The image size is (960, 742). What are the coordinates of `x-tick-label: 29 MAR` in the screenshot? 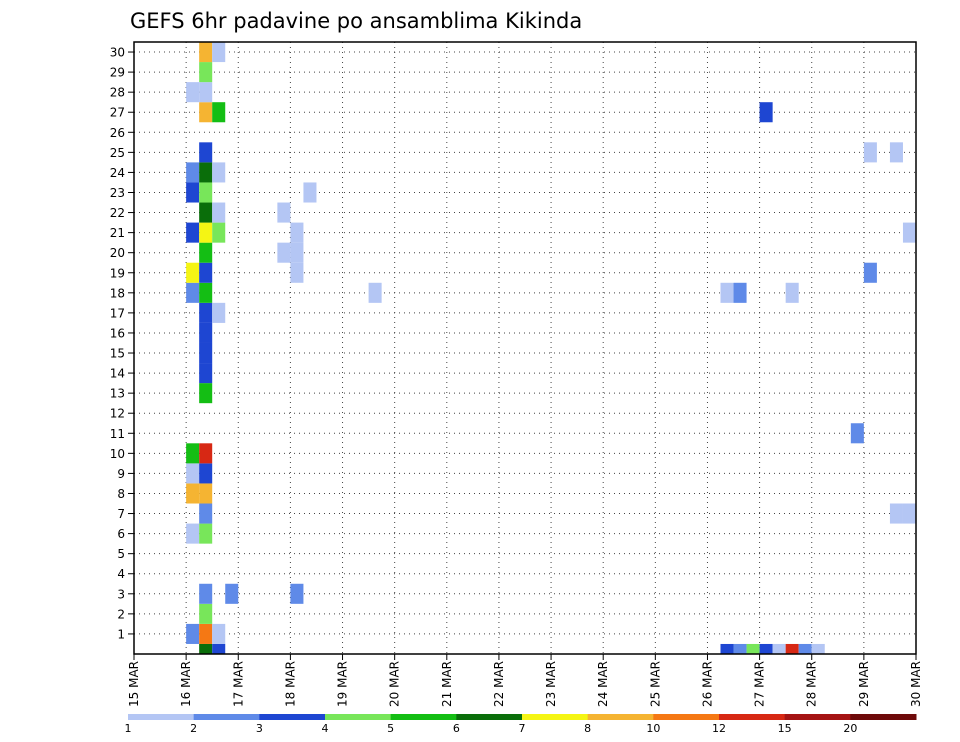 It's located at (864, 684).